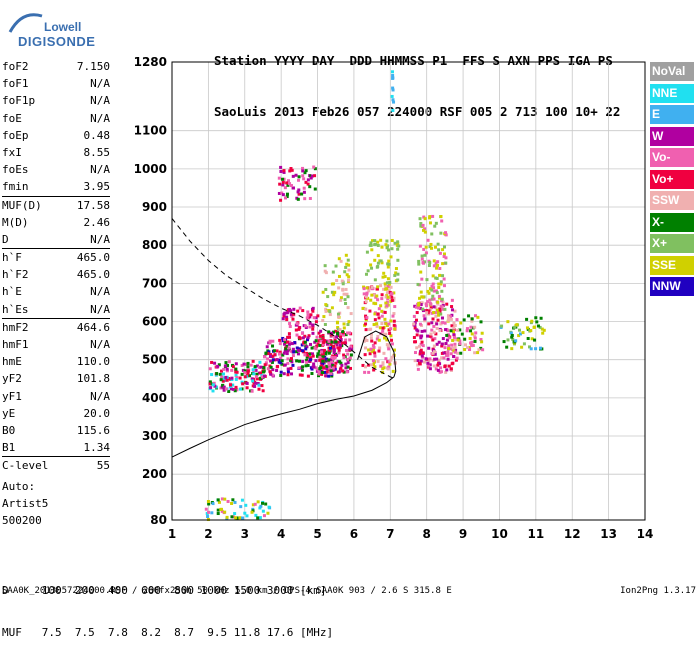 The image size is (700, 654). I want to click on x-tick-labels: 1 2 3 4 5 6 7 8 9 10 11 12 13 14, so click(411, 534).